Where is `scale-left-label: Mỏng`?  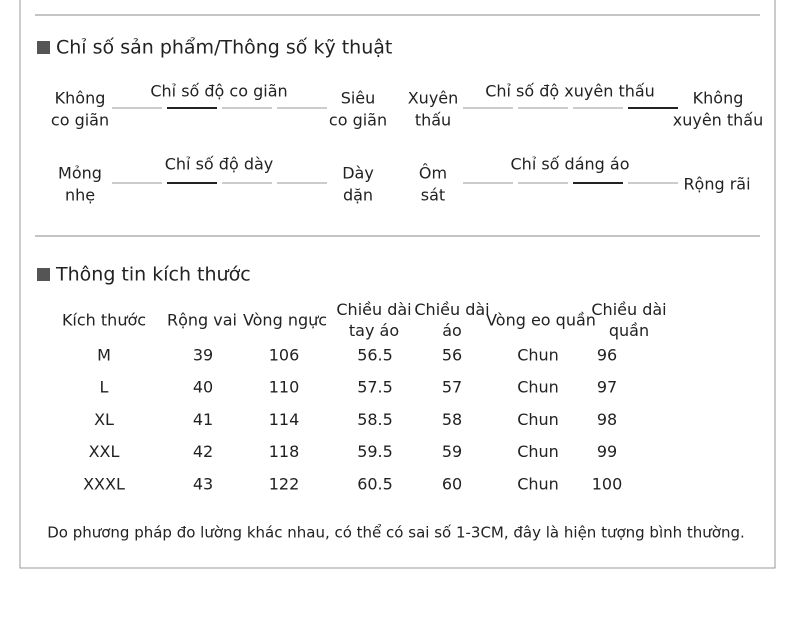
scale-left-label: Mỏng is located at coordinates (80, 173).